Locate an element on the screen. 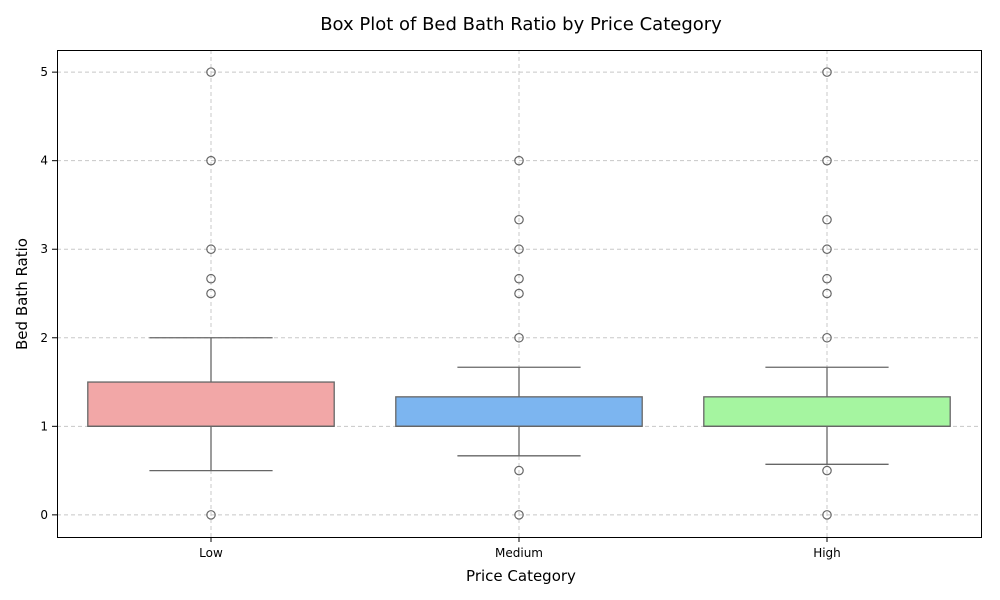 This screenshot has width=1000, height=600. x-tick-label: High is located at coordinates (827, 553).